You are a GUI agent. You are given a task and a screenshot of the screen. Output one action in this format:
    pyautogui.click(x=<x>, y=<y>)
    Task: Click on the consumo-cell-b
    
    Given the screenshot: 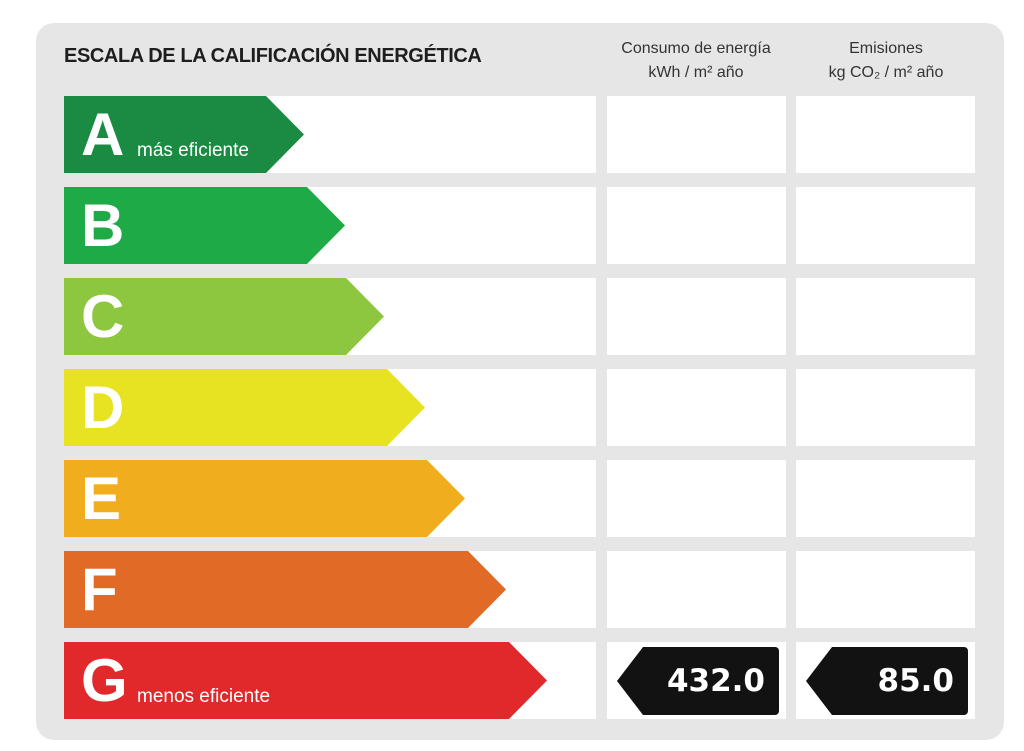 What is the action you would take?
    pyautogui.click(x=696, y=225)
    